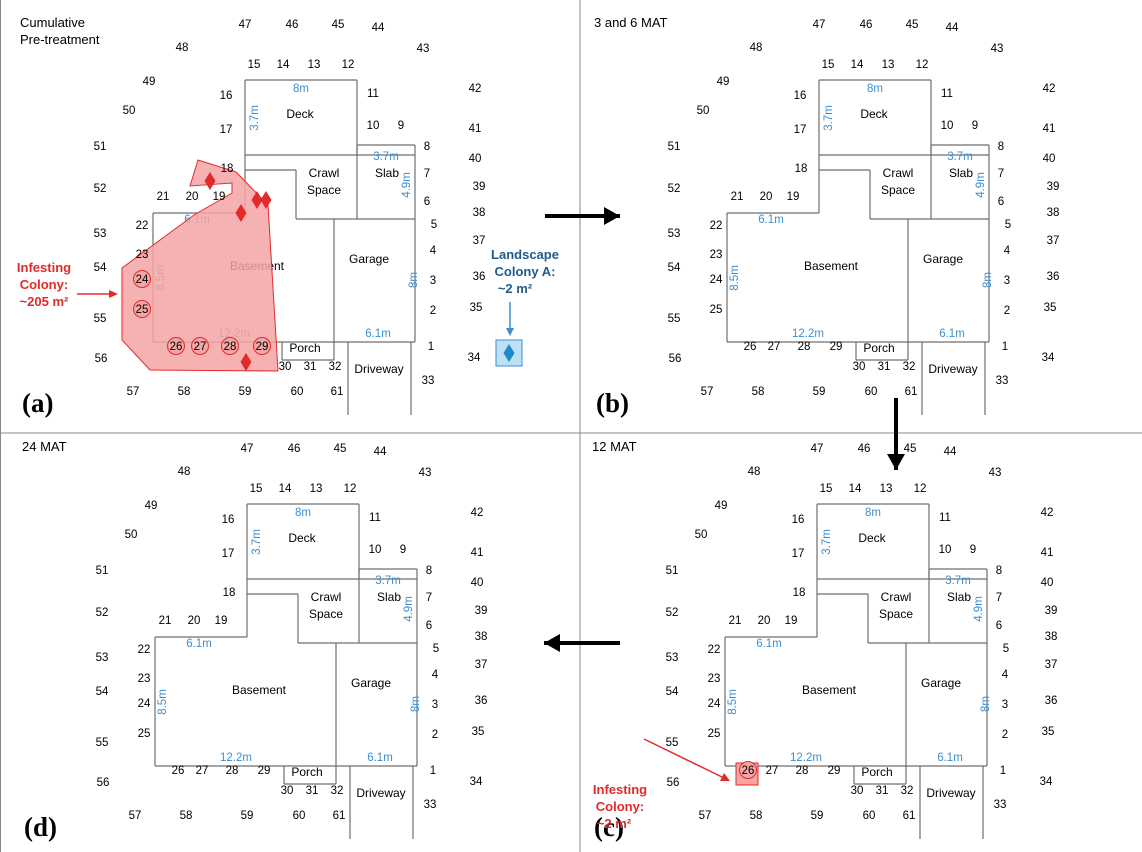 This screenshot has height=852, width=1142. I want to click on station-number: 27, so click(200, 347).